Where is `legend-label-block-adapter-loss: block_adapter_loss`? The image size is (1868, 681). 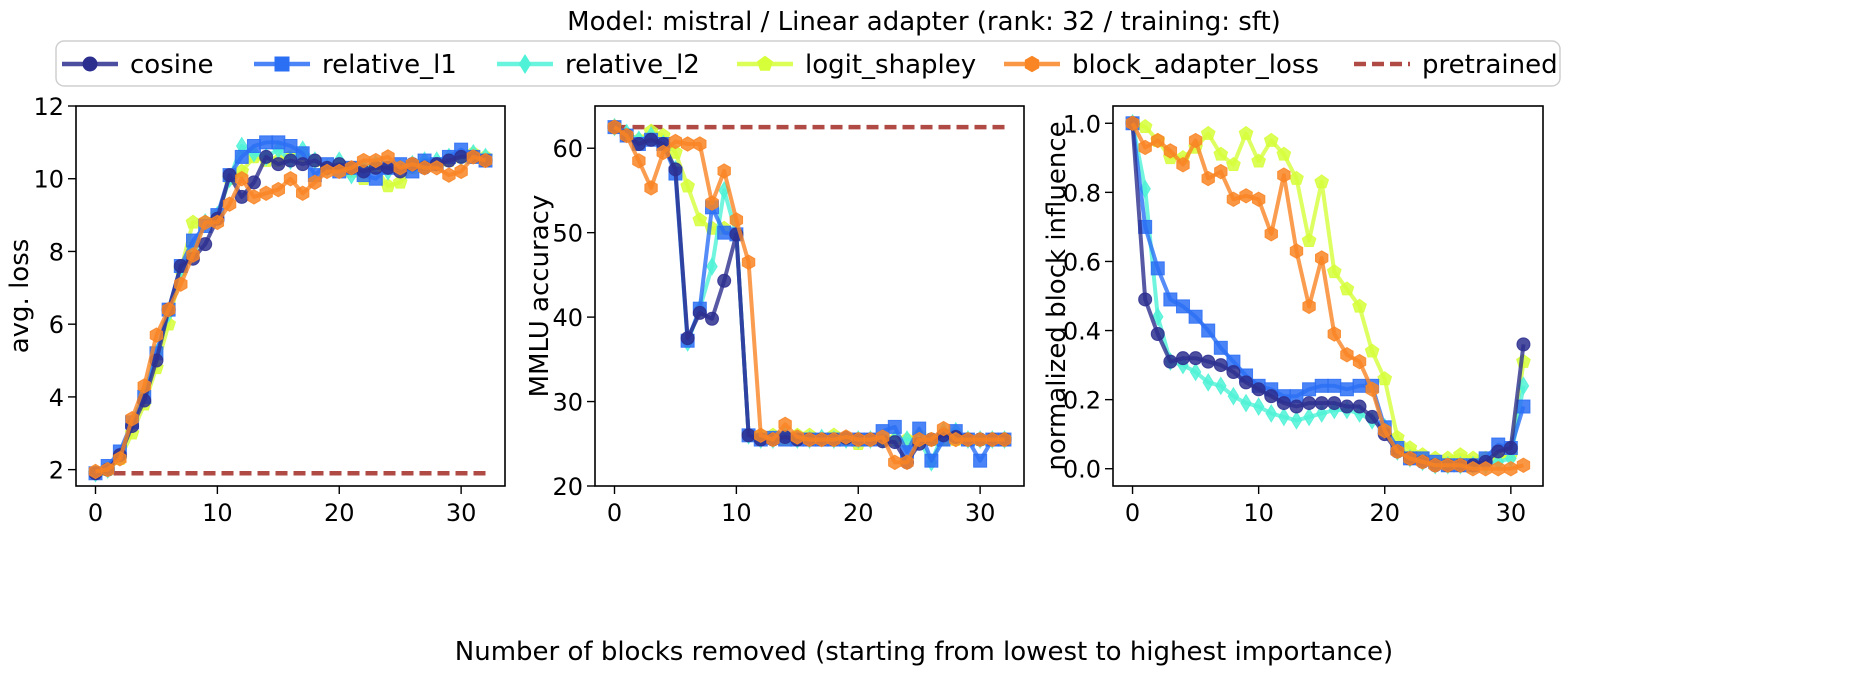 legend-label-block-adapter-loss: block_adapter_loss is located at coordinates (1195, 65).